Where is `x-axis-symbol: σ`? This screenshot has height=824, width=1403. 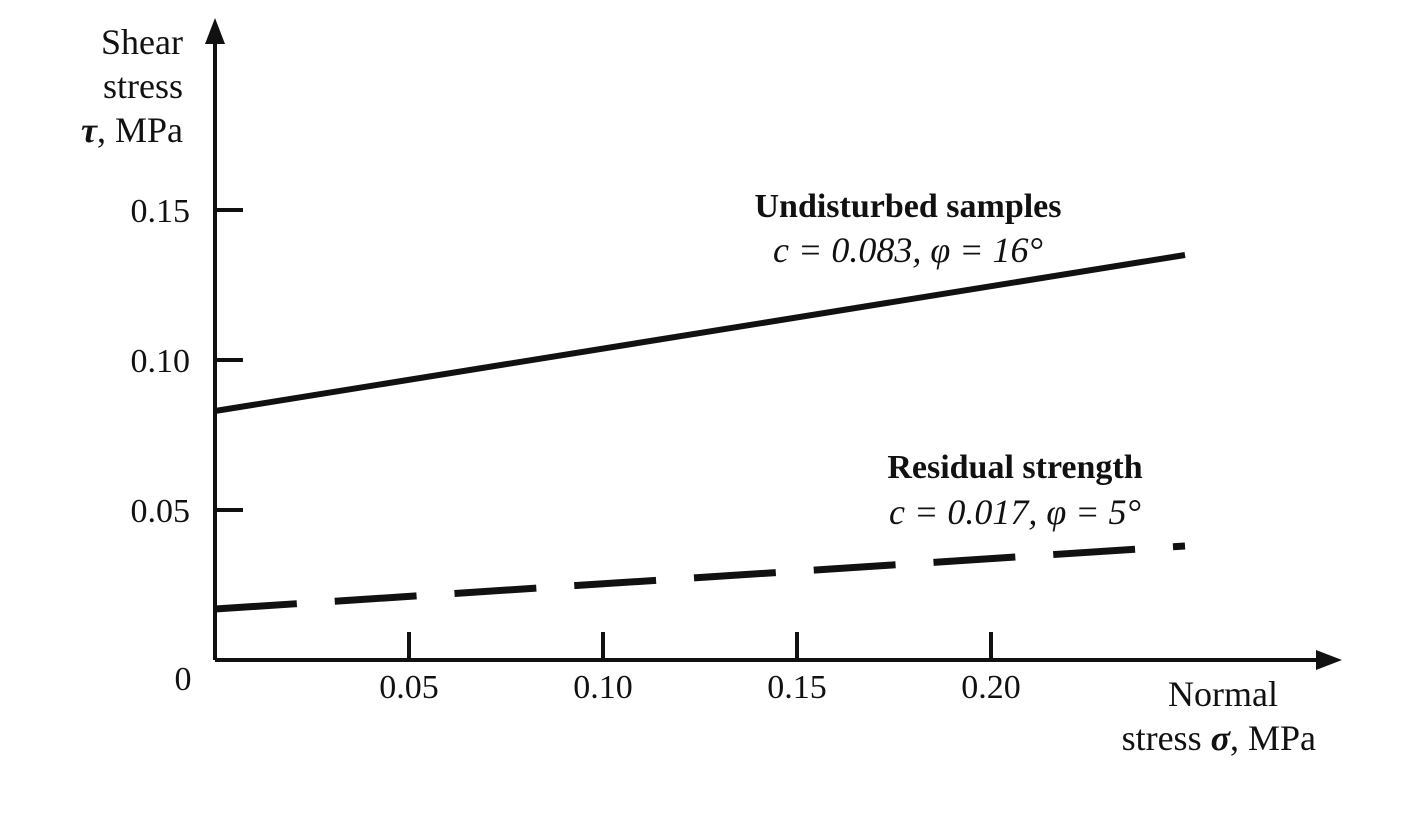
x-axis-symbol: σ is located at coordinates (1221, 738).